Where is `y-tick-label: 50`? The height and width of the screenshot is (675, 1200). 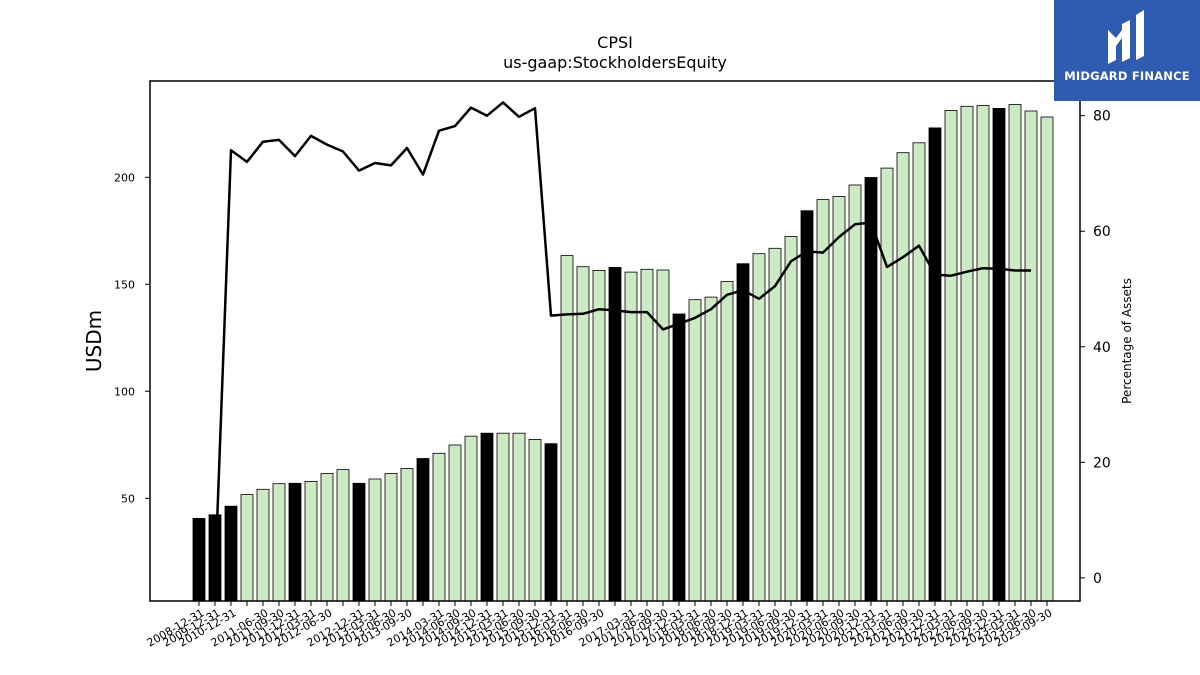 y-tick-label: 50 is located at coordinates (128, 498).